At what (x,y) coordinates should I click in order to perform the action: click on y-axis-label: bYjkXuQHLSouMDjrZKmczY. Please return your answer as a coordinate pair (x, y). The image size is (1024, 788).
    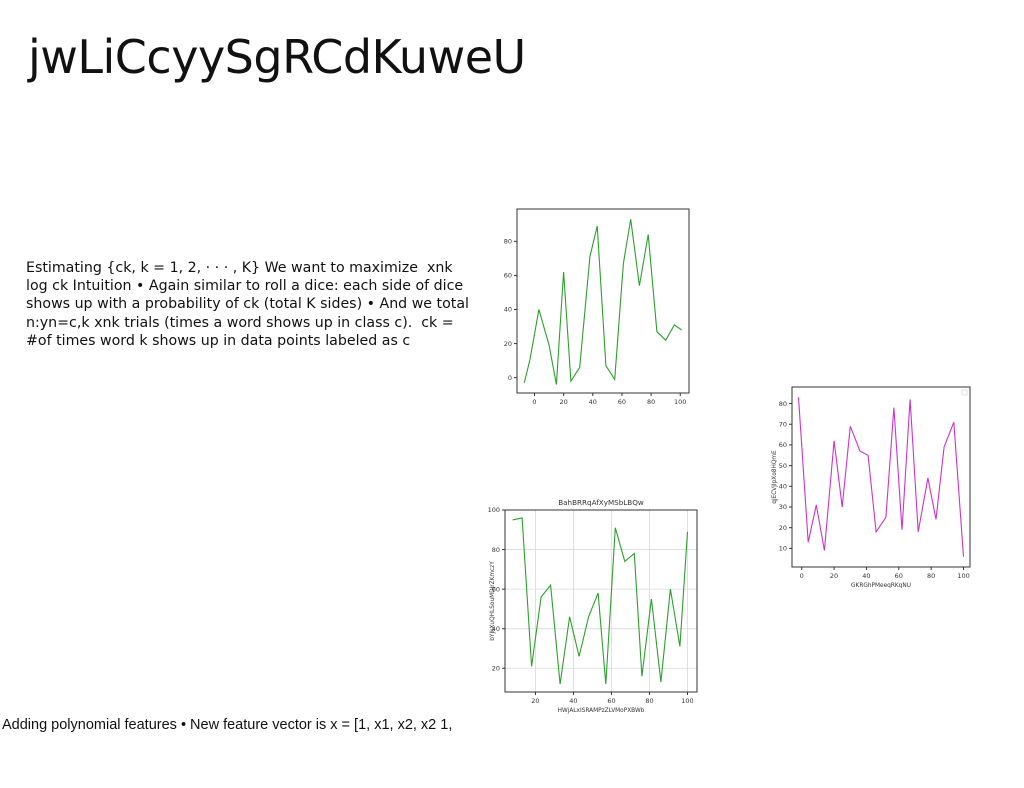
    Looking at the image, I should click on (493, 601).